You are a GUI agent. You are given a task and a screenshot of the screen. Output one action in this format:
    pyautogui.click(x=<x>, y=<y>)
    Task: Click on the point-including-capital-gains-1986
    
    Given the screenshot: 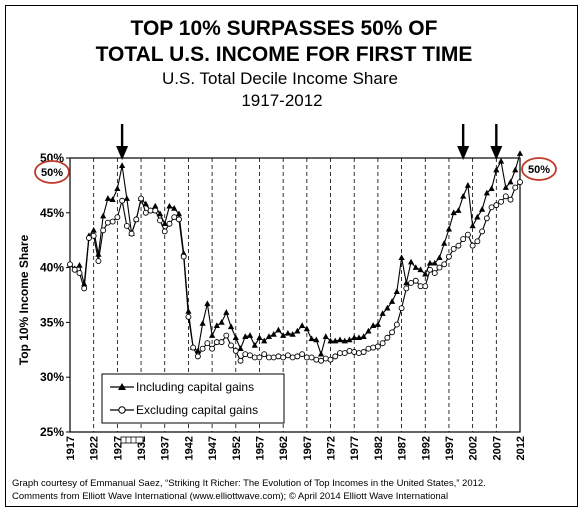 What is the action you would take?
    pyautogui.click(x=396, y=291)
    